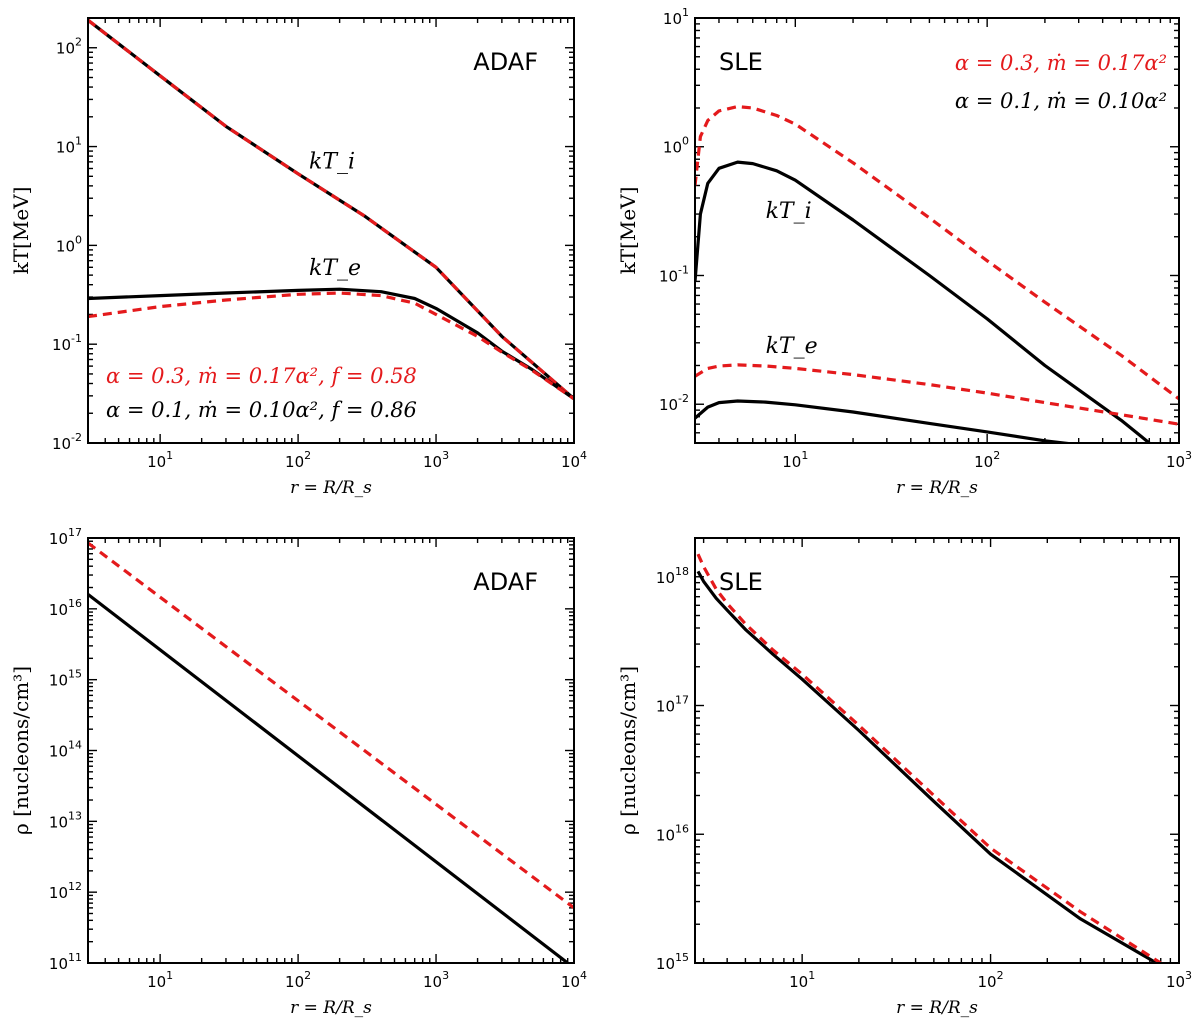  What do you see at coordinates (65, 962) in the screenshot?
I see `y-tick-label: 10¹¹` at bounding box center [65, 962].